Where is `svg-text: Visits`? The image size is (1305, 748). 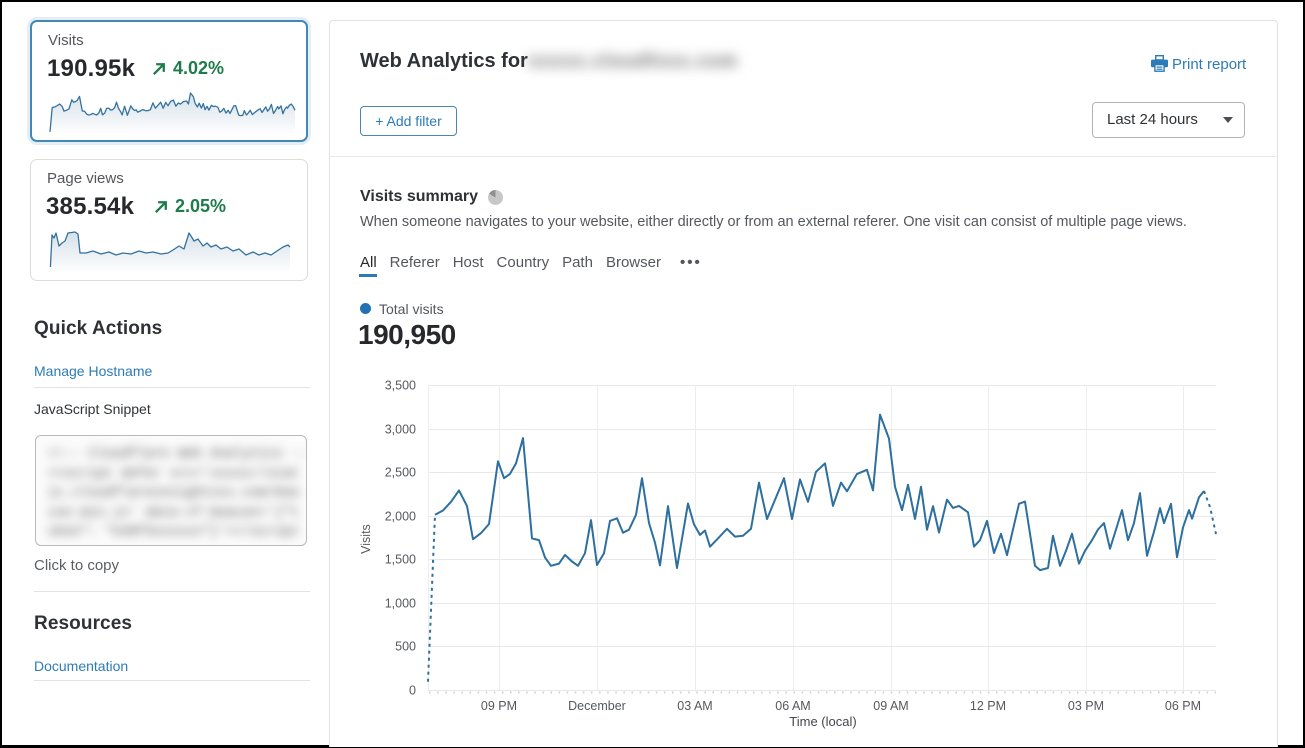
svg-text: Visits is located at coordinates (366, 539).